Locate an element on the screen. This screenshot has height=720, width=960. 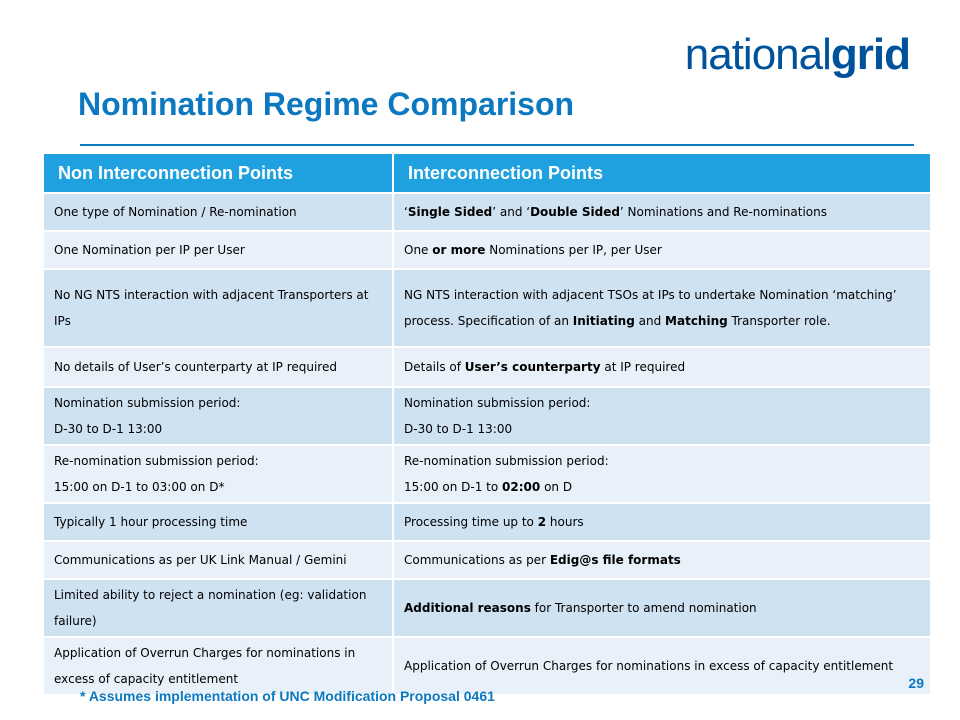
non-ip-cell: One Nomination per IP per User is located at coordinates (219, 250).